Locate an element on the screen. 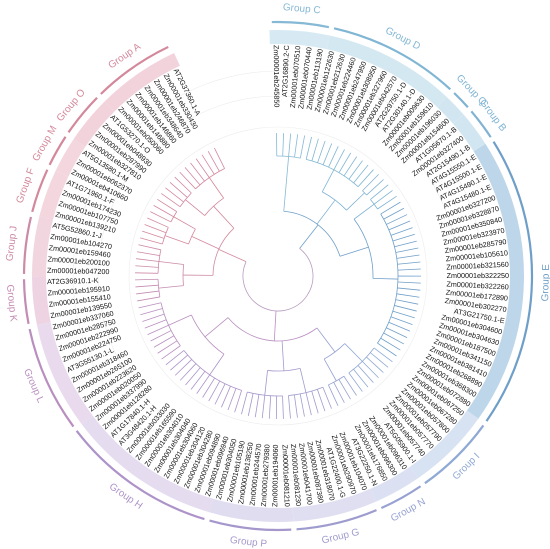  group-c-label: Group C is located at coordinates (301, 9).